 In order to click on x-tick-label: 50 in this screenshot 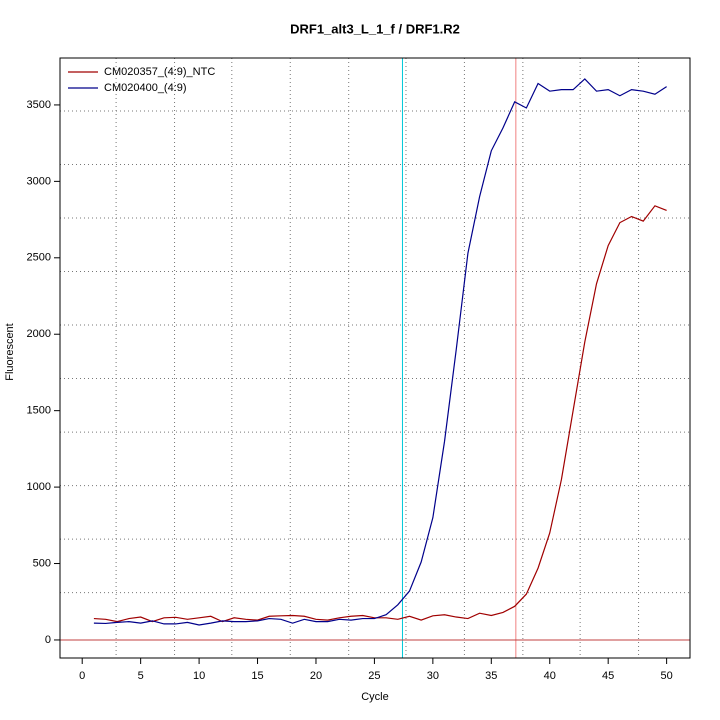, I will do `click(666, 676)`.